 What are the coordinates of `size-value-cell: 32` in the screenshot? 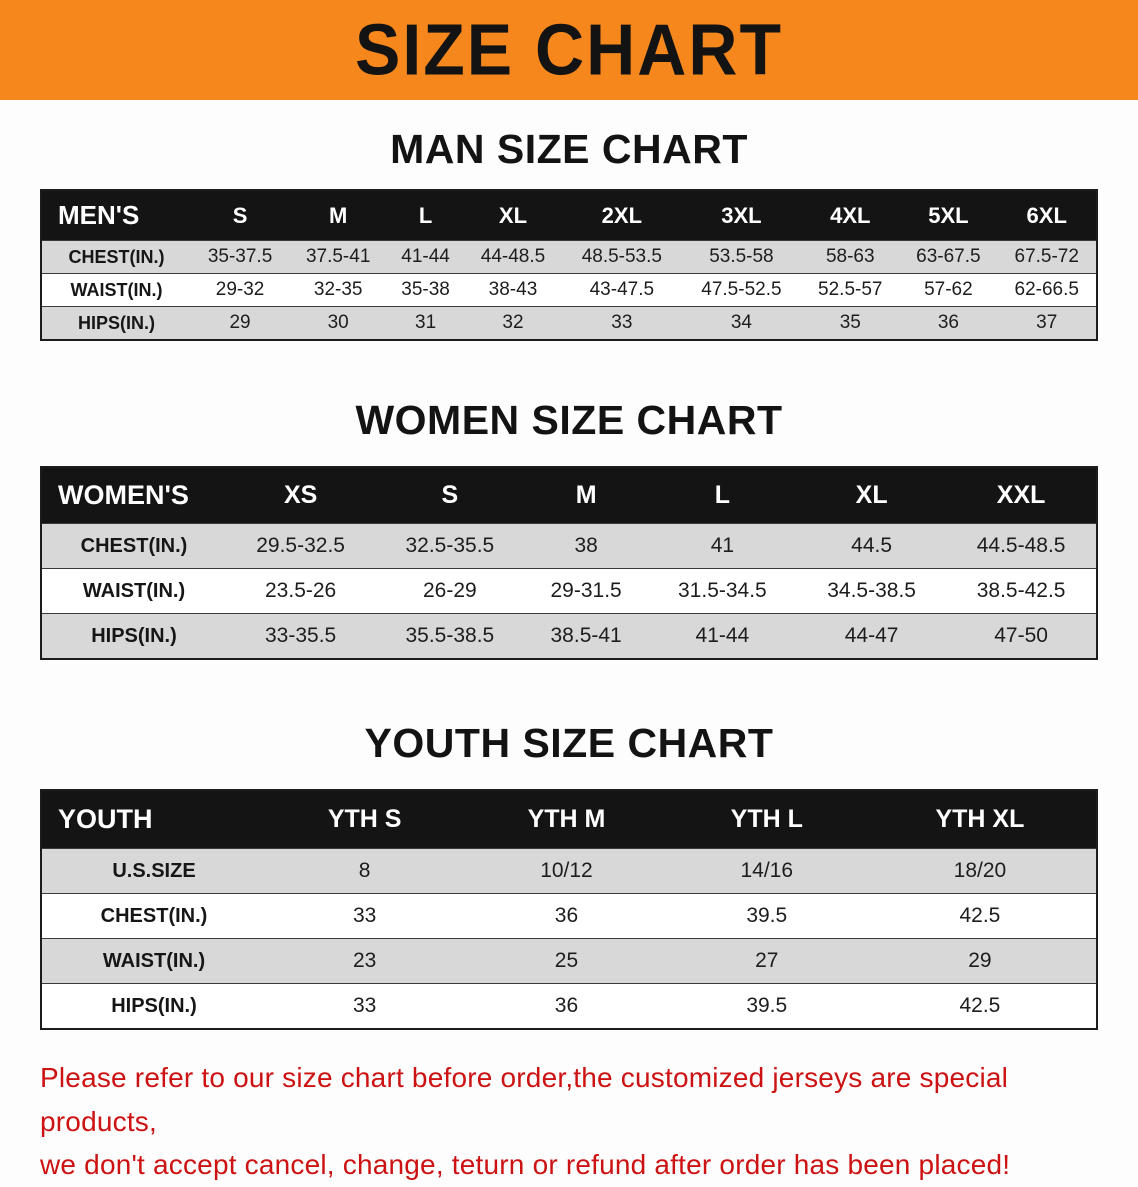 It's located at (513, 322).